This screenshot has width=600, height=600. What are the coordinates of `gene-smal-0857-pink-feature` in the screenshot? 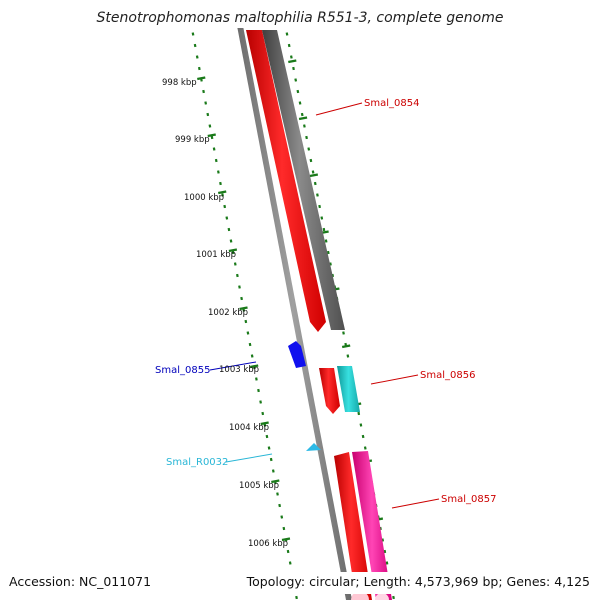 It's located at (372, 525).